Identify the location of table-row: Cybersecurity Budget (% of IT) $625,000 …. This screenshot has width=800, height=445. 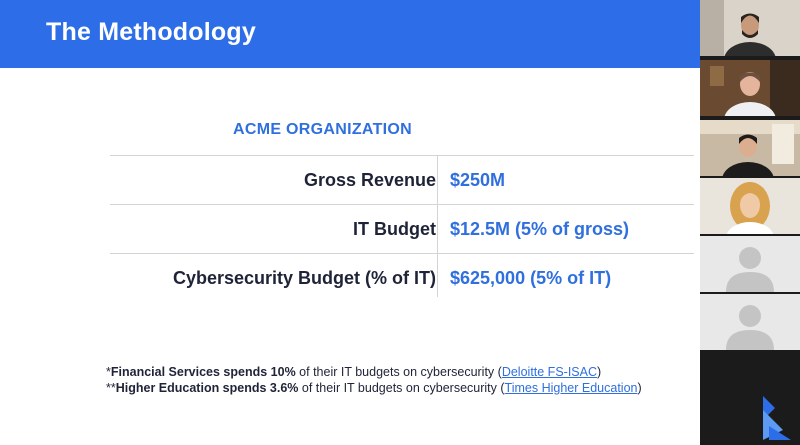
(402, 276).